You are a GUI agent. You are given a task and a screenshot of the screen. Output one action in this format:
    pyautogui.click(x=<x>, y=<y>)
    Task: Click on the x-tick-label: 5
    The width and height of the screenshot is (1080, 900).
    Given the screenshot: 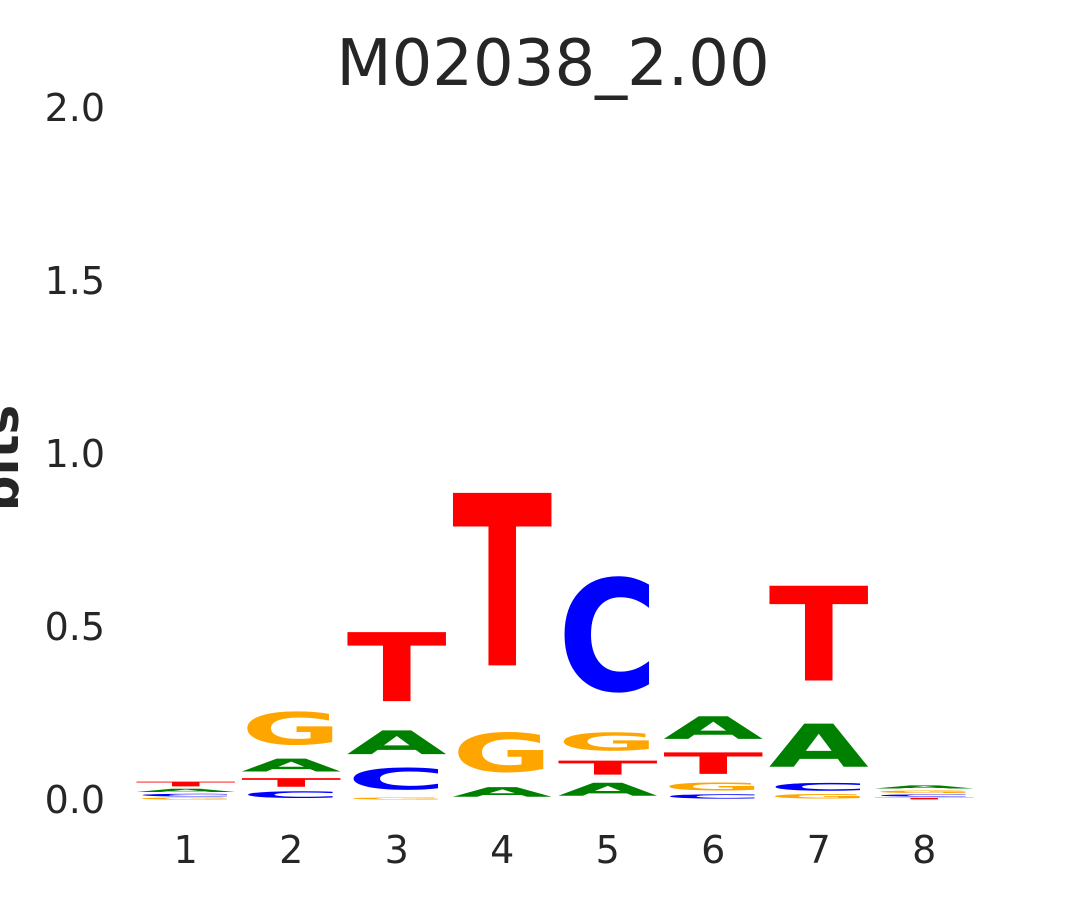 What is the action you would take?
    pyautogui.click(x=608, y=850)
    